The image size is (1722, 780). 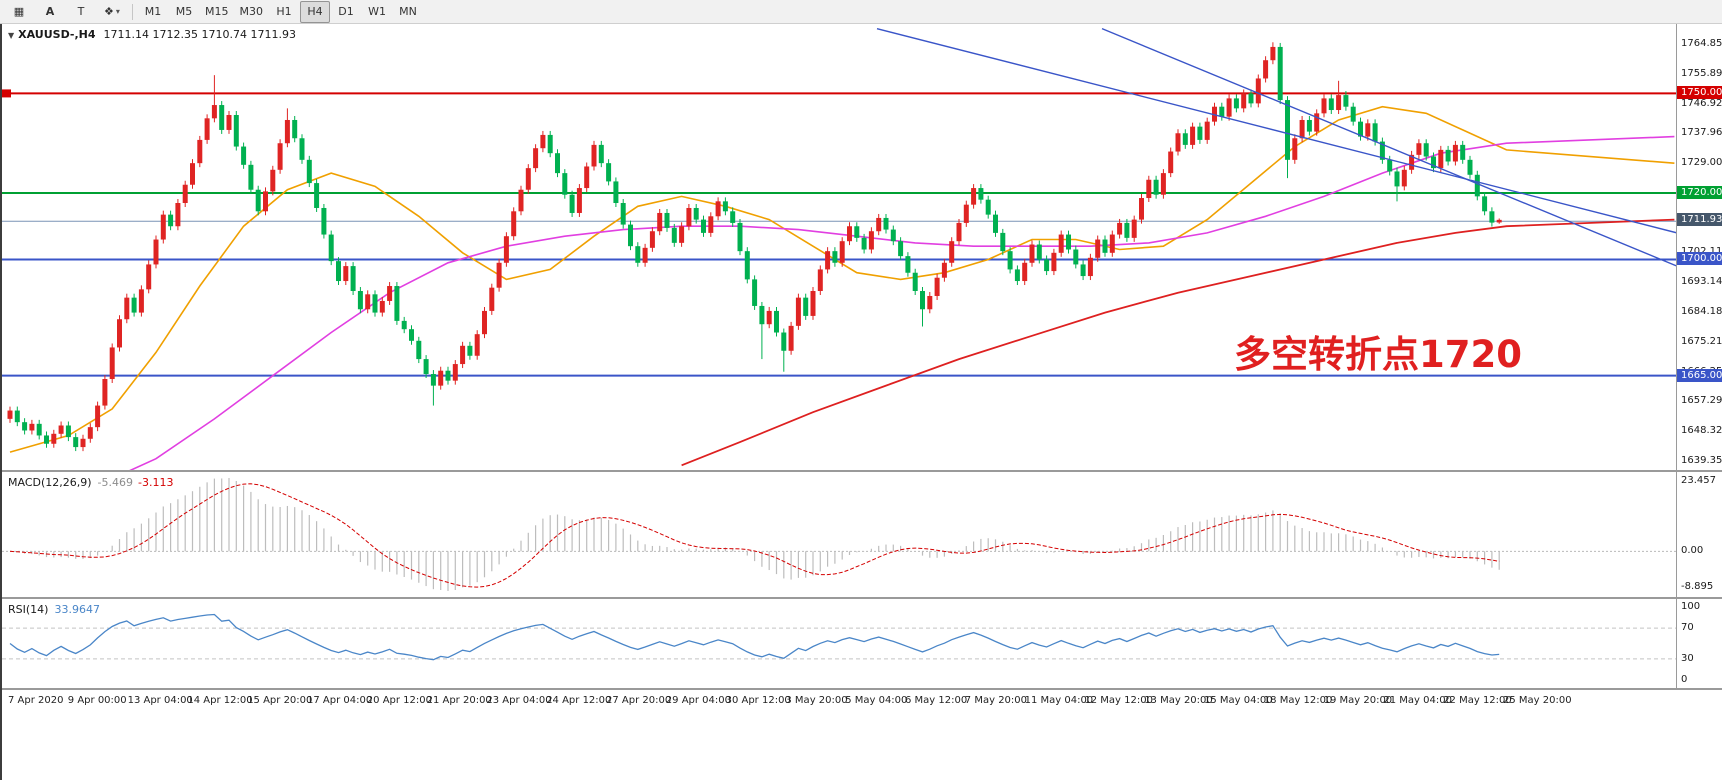 What do you see at coordinates (459, 700) in the screenshot?
I see `time-axis-label: 21 Apr 20:00` at bounding box center [459, 700].